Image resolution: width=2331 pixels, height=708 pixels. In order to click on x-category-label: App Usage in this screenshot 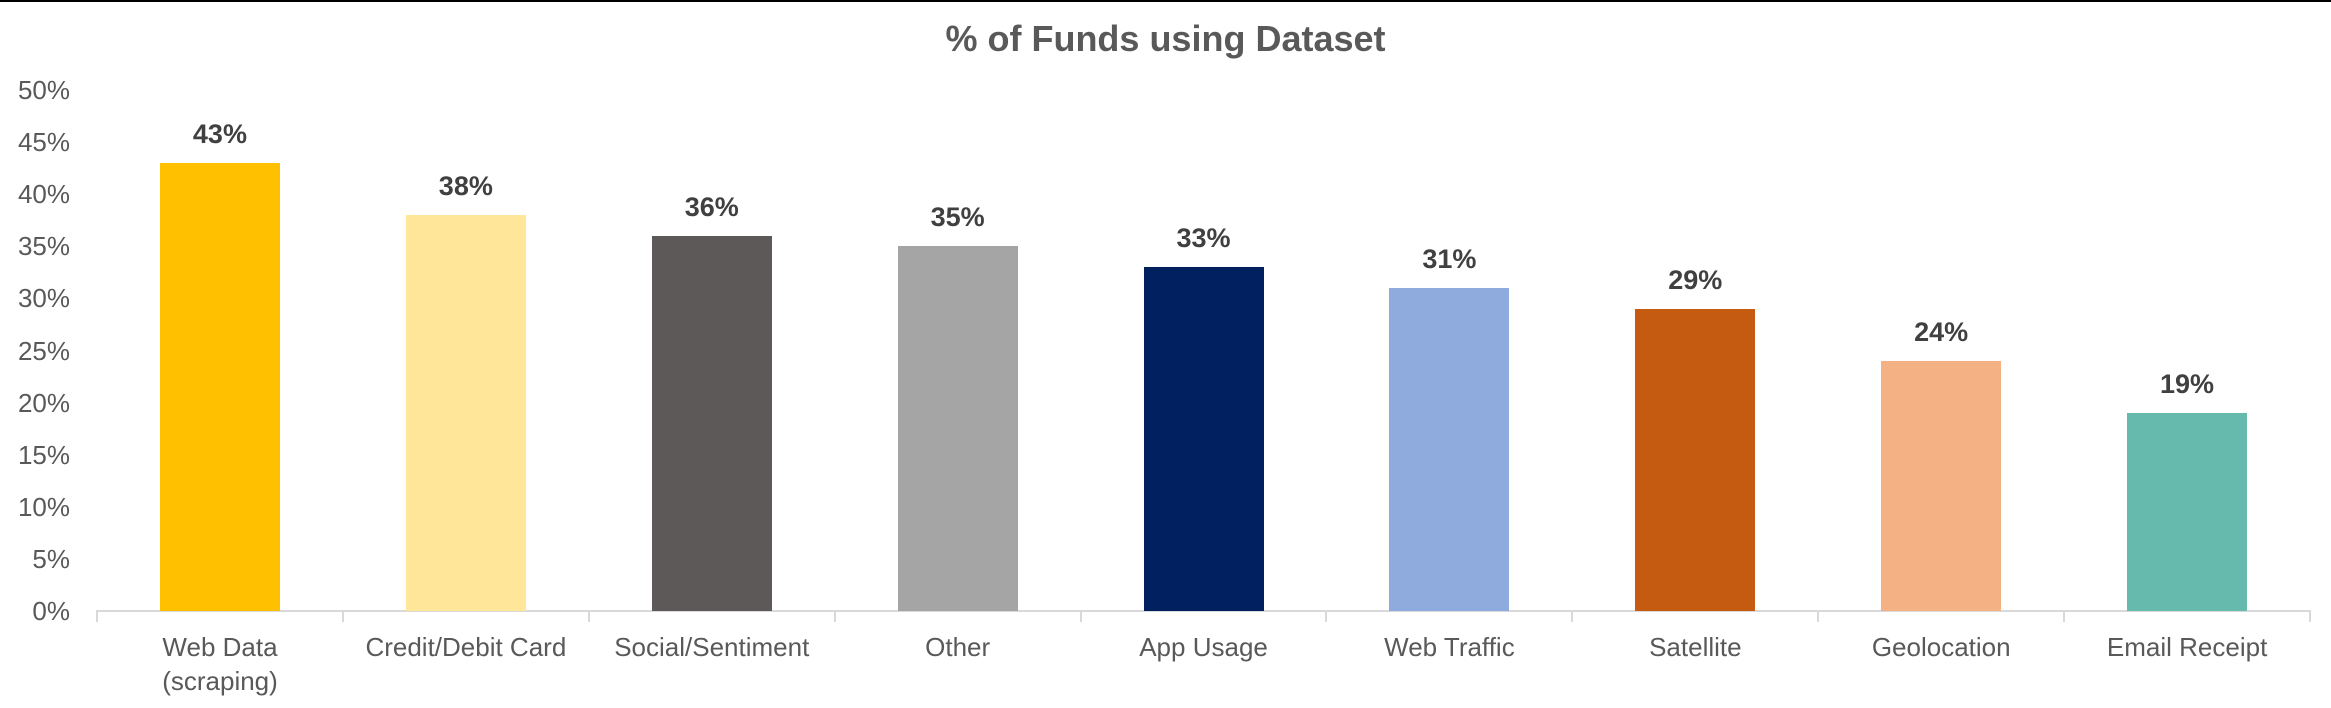, I will do `click(1203, 647)`.